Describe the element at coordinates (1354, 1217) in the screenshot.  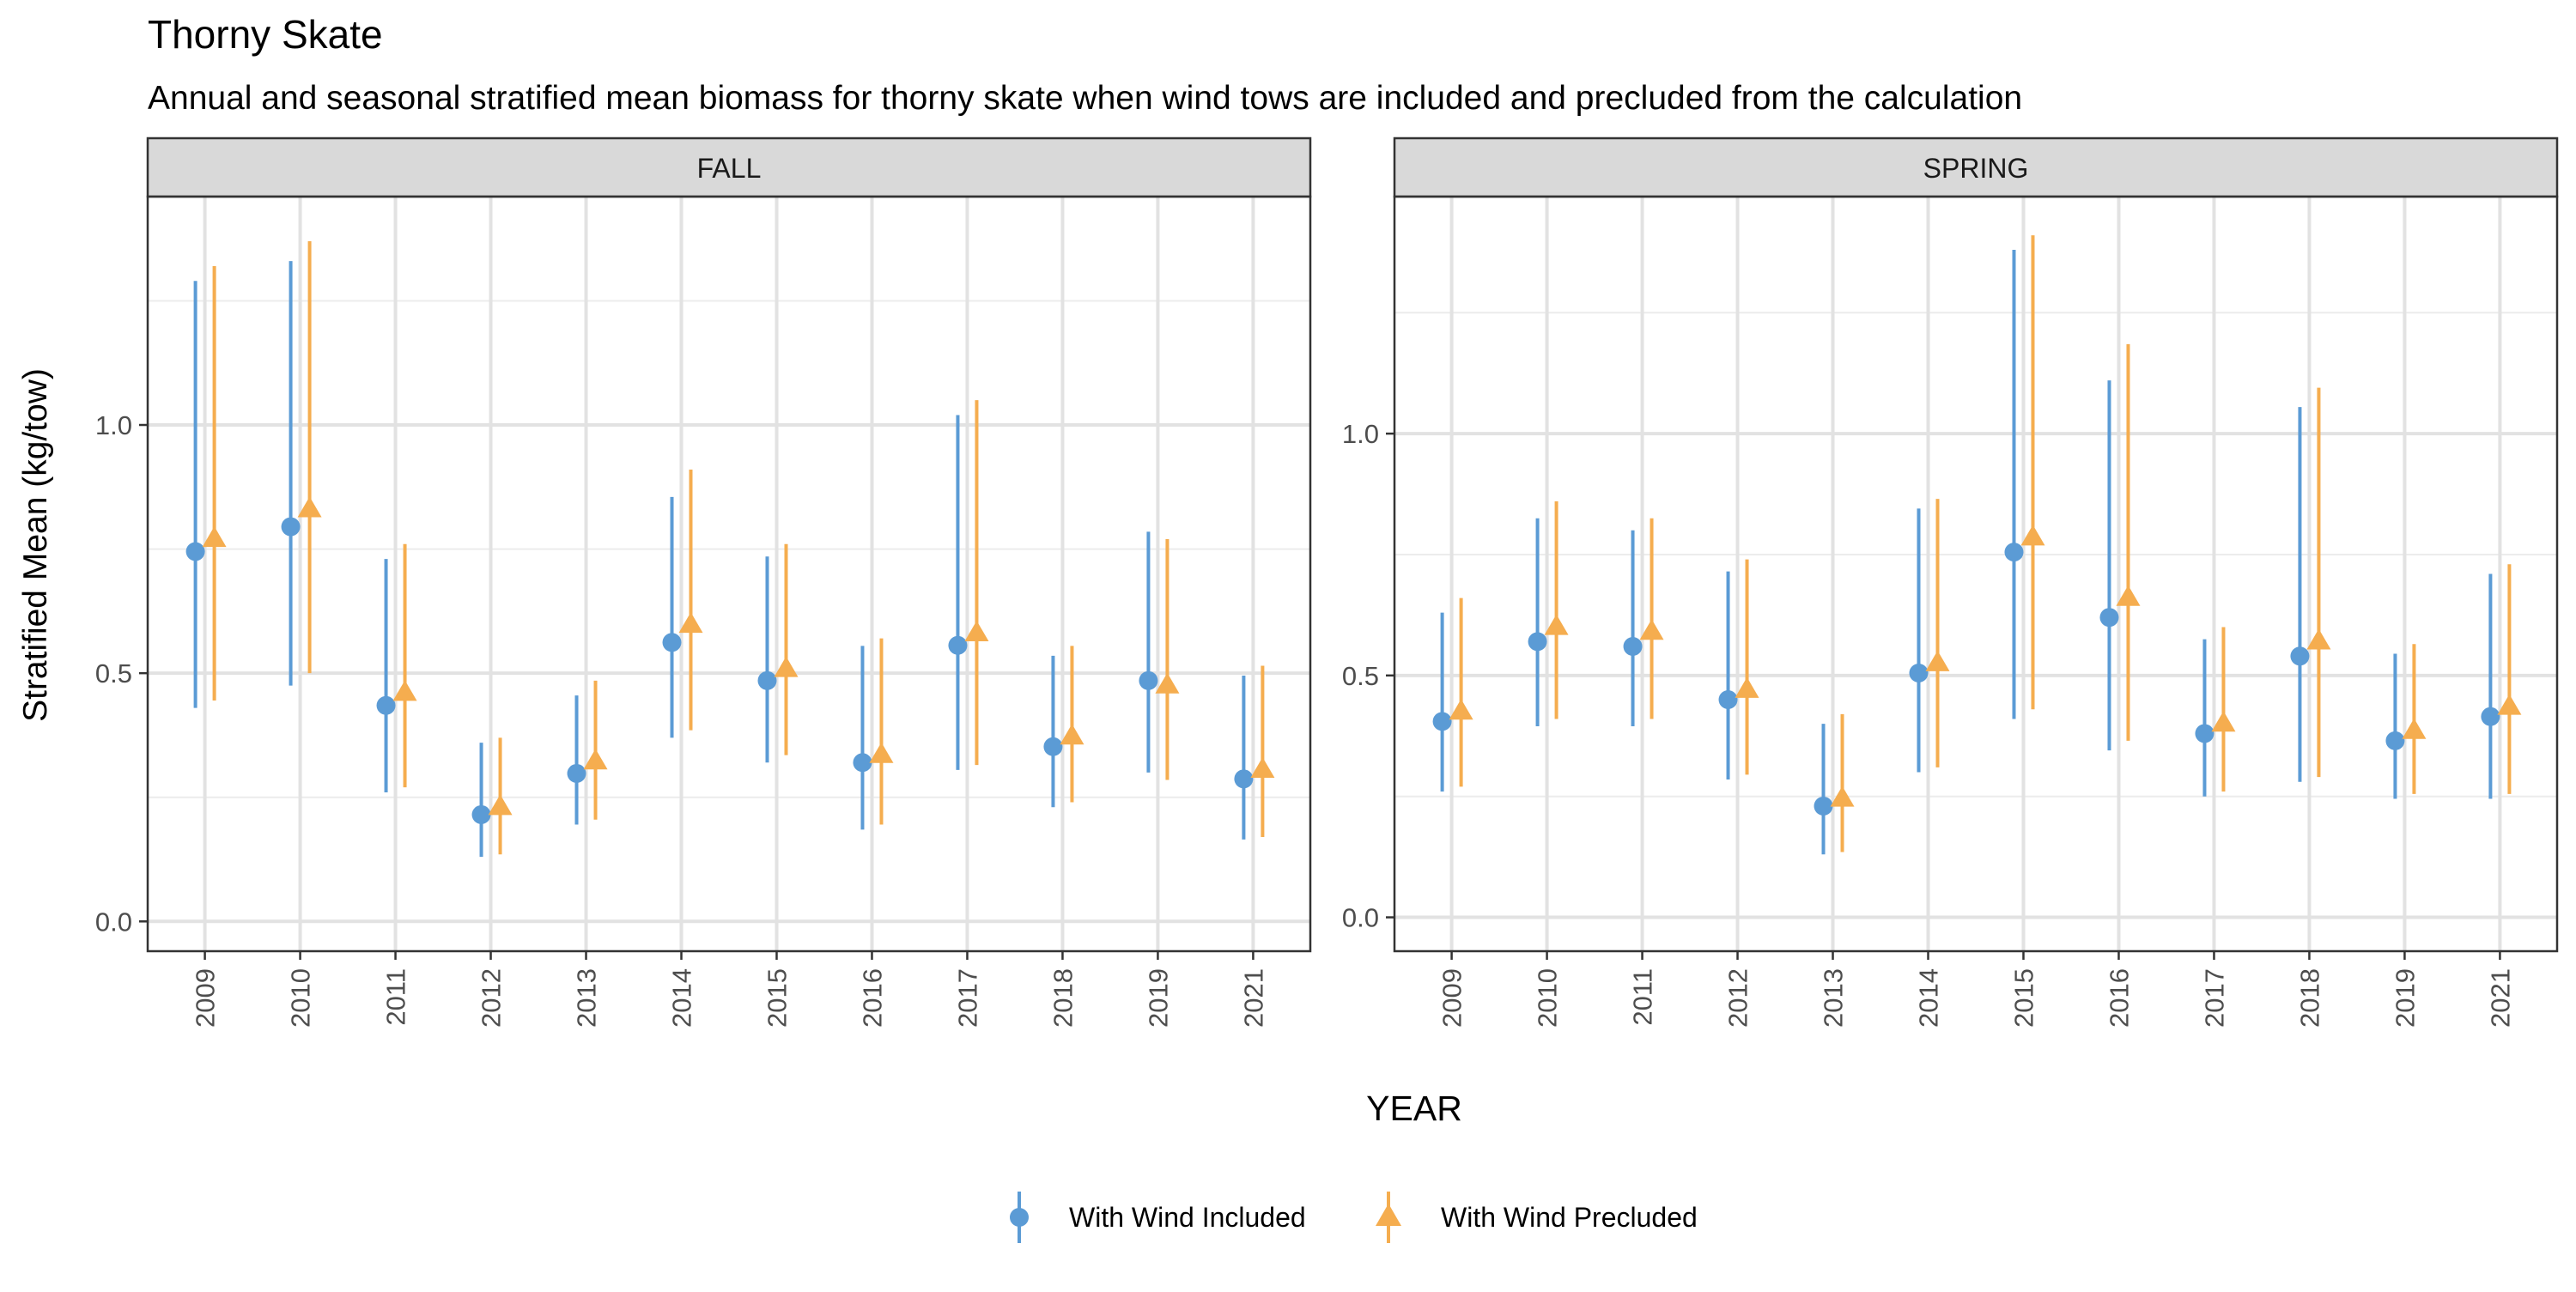
I see `legend: With Wind Included With Wind Precluded` at that location.